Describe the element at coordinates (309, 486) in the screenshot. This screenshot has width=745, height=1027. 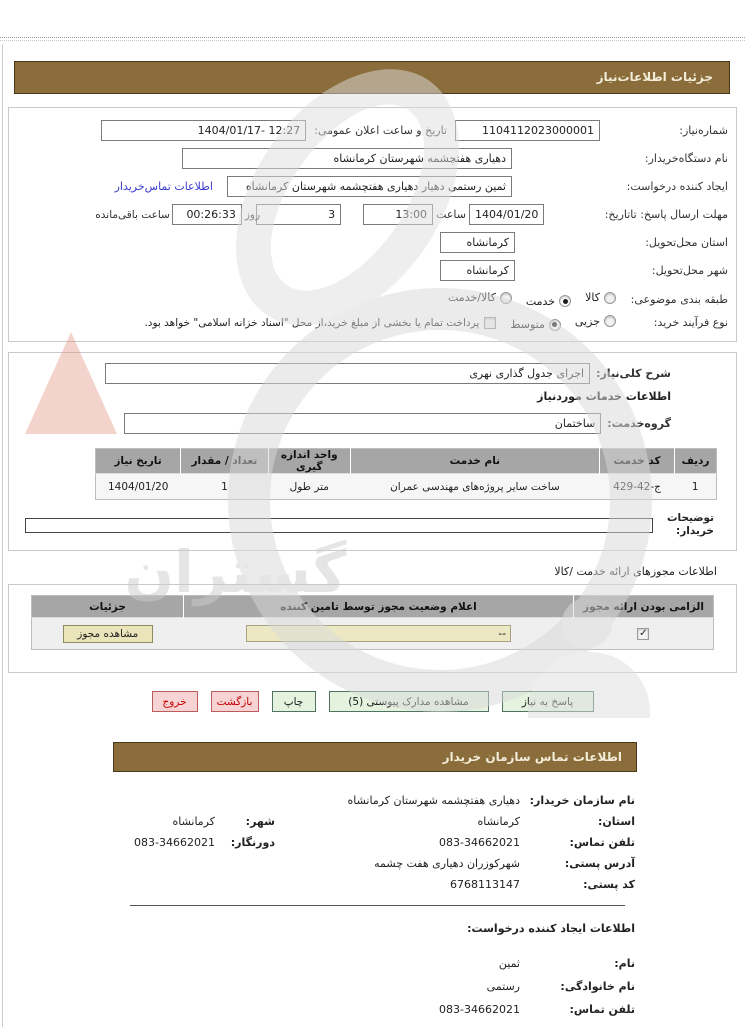
I see `cell-unit: متر طول` at that location.